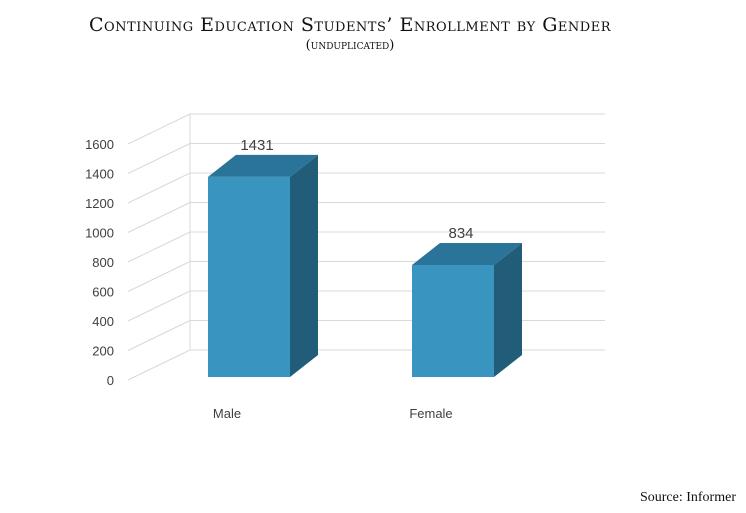 The height and width of the screenshot is (513, 746). Describe the element at coordinates (350, 45) in the screenshot. I see `chart-subtitle: (unduplicated)` at that location.